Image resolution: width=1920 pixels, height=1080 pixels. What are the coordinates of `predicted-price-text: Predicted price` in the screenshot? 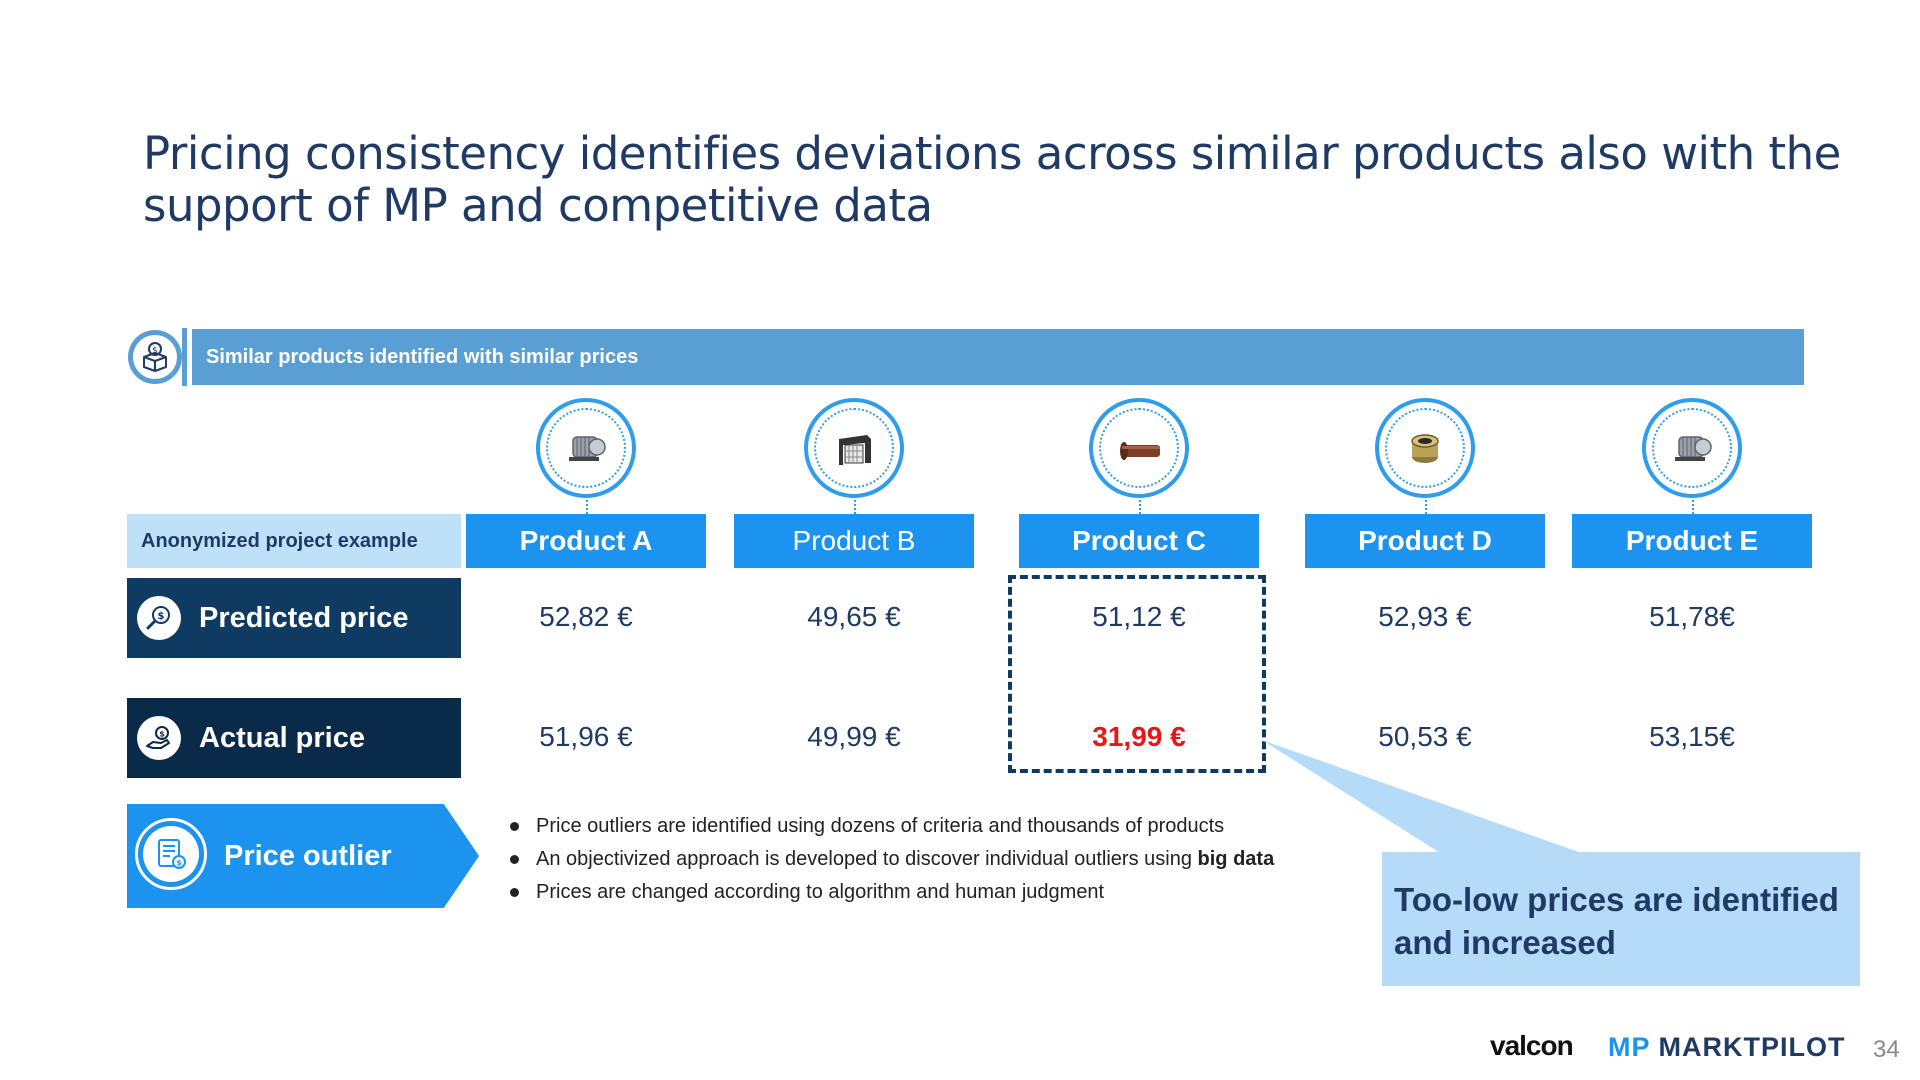 It's located at (304, 618).